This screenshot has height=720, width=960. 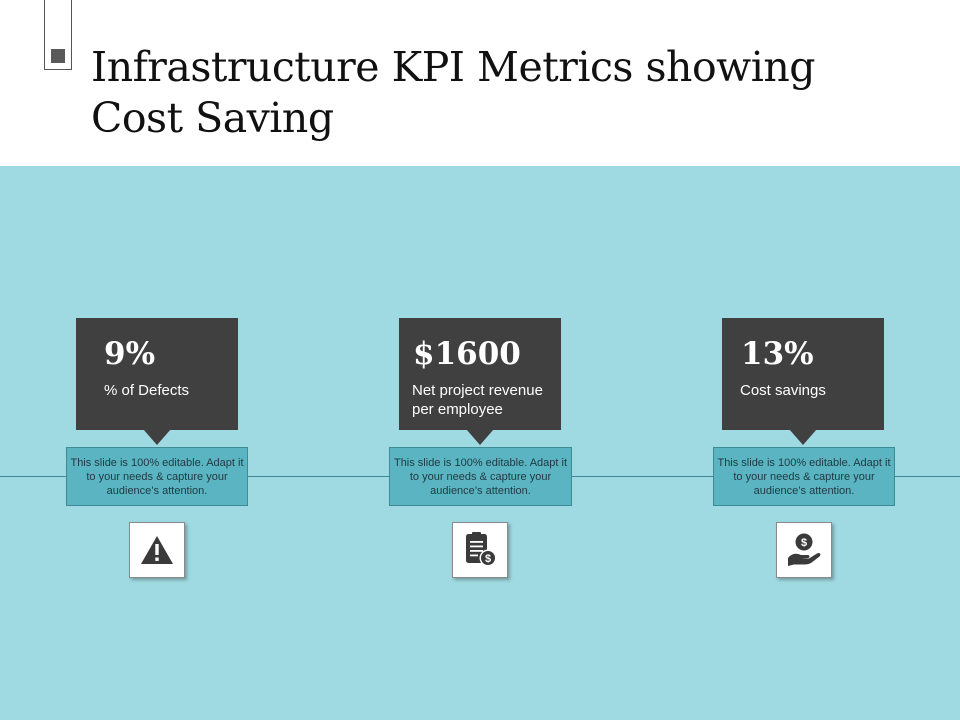 I want to click on hand-coin-icon: $, so click(x=804, y=549).